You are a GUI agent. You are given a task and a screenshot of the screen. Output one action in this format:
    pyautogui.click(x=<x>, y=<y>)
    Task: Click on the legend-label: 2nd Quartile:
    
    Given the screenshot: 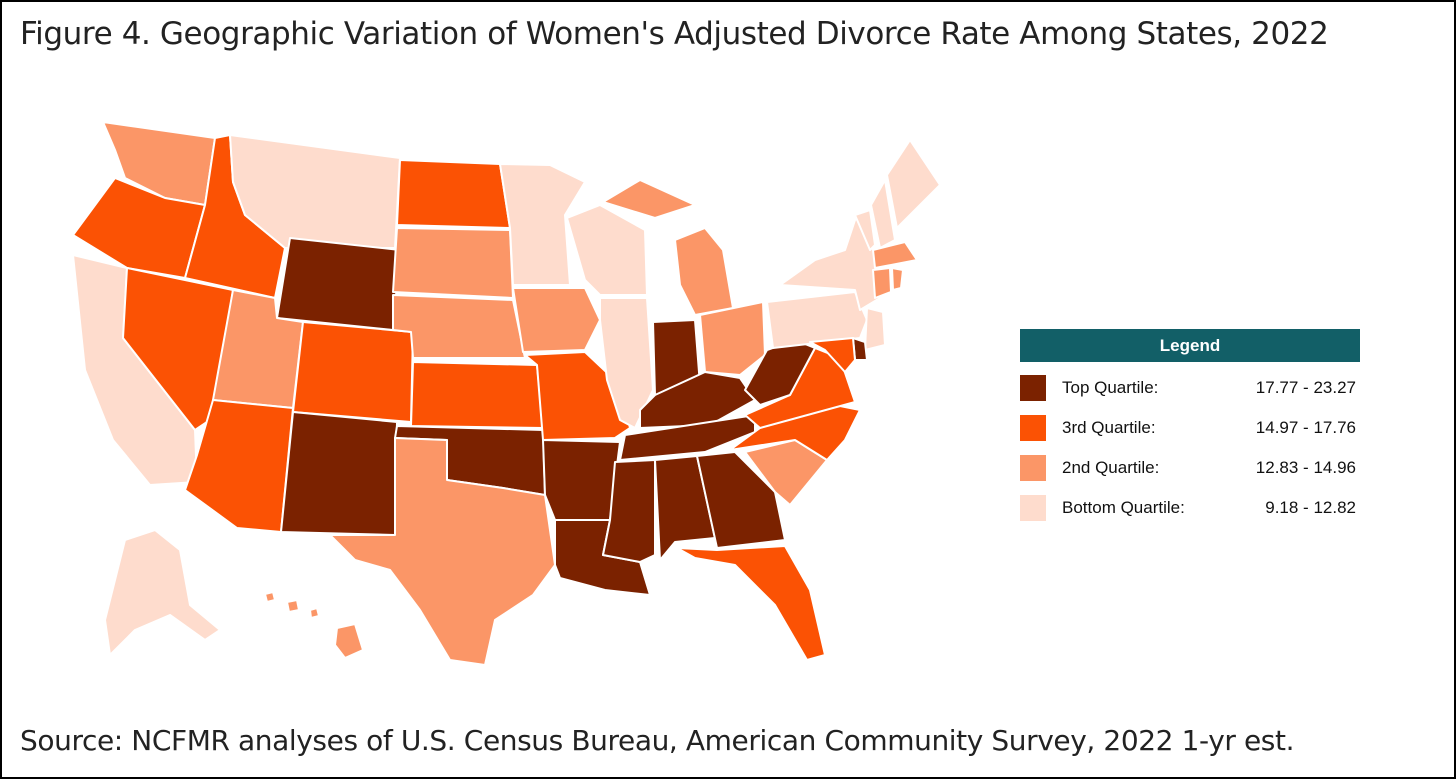 What is the action you would take?
    pyautogui.click(x=1111, y=467)
    